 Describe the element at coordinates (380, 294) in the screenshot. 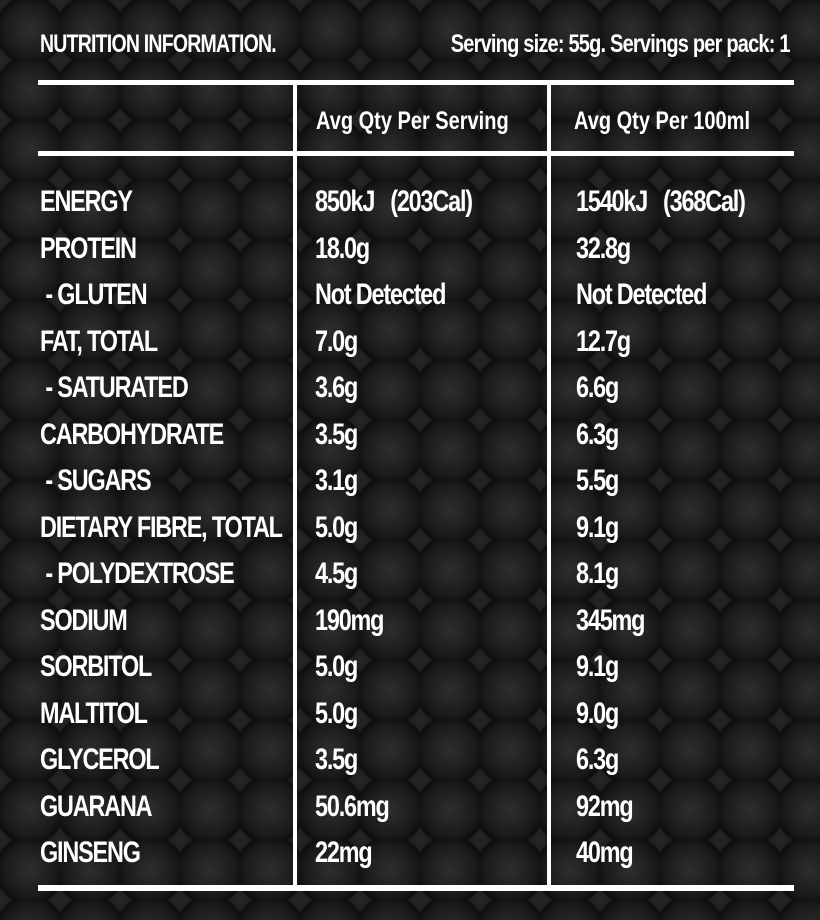

I see `value-per-serving: Not Detected` at that location.